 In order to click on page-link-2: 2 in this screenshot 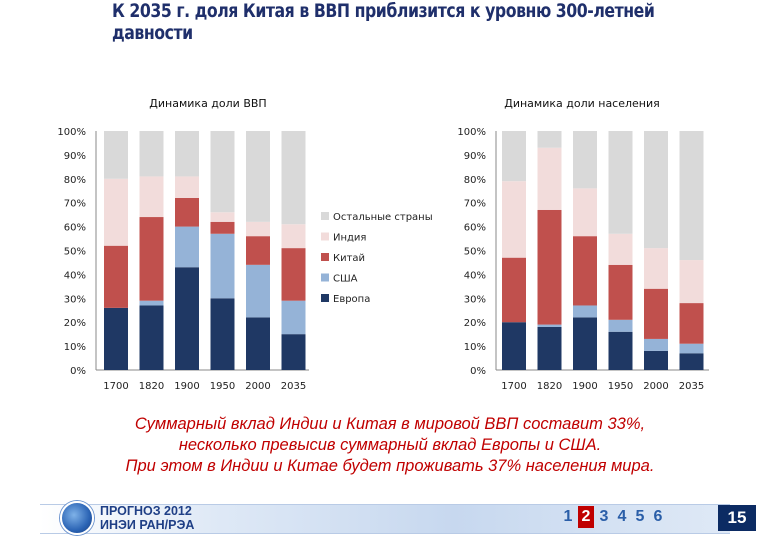, I will do `click(586, 517)`.